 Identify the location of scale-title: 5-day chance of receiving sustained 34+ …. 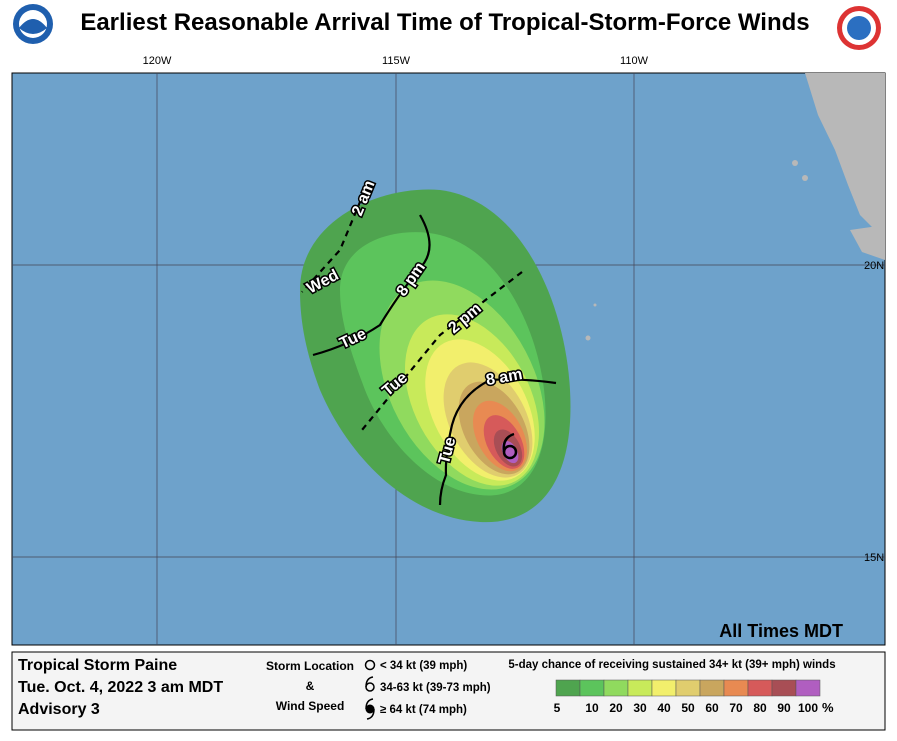
(671, 665).